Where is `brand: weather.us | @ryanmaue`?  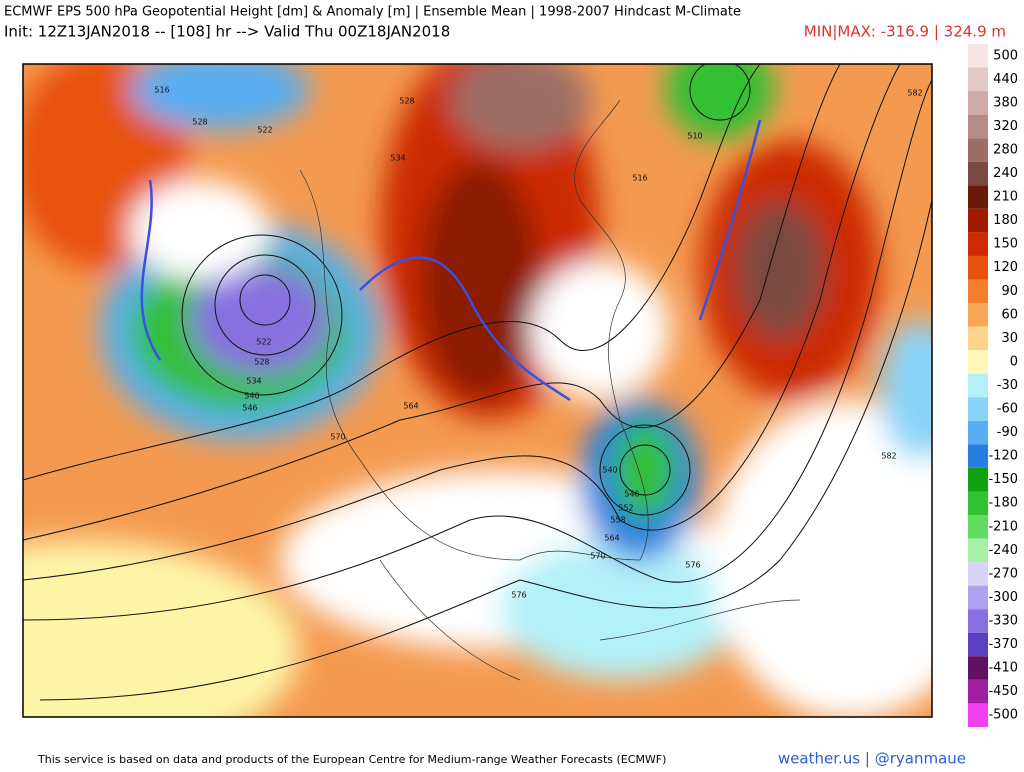
brand: weather.us | @ryanmaue is located at coordinates (872, 759).